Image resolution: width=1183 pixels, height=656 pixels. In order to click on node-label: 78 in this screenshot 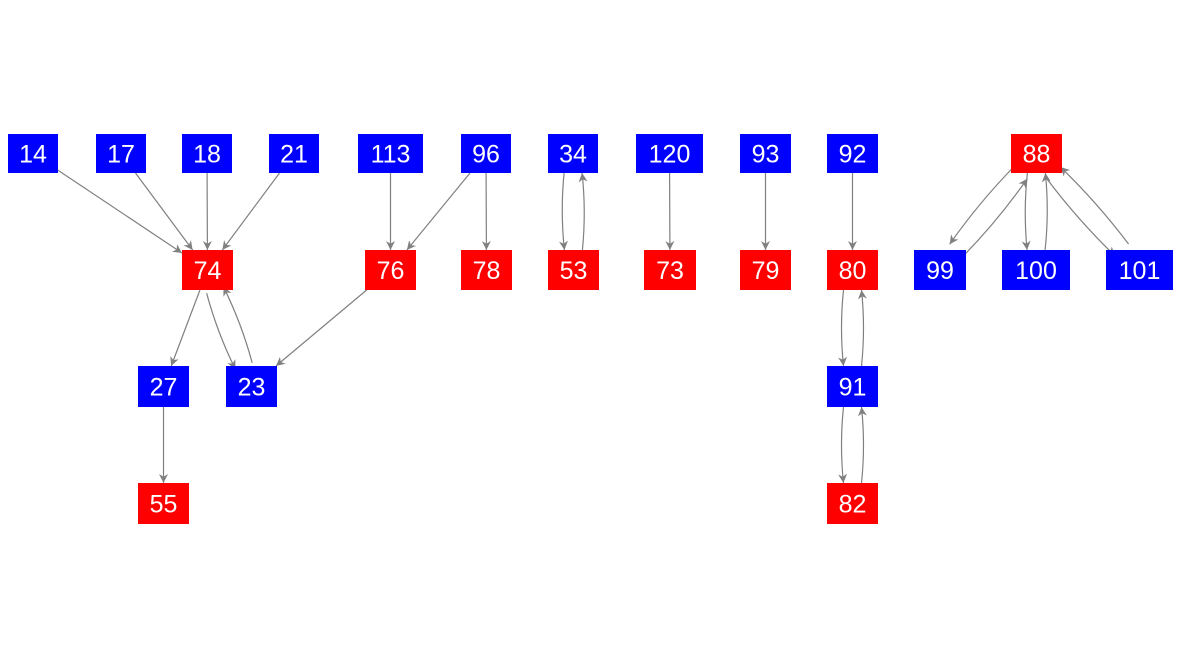, I will do `click(487, 271)`.